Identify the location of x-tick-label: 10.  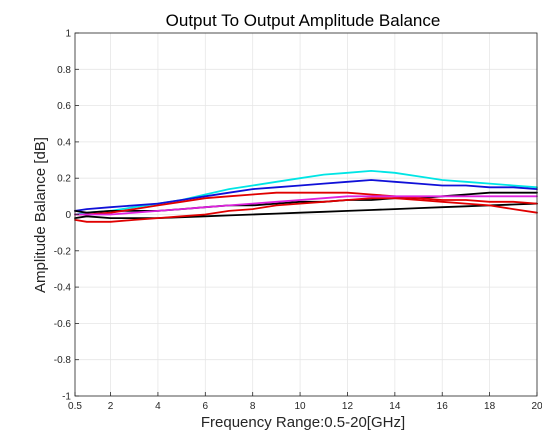
(301, 406).